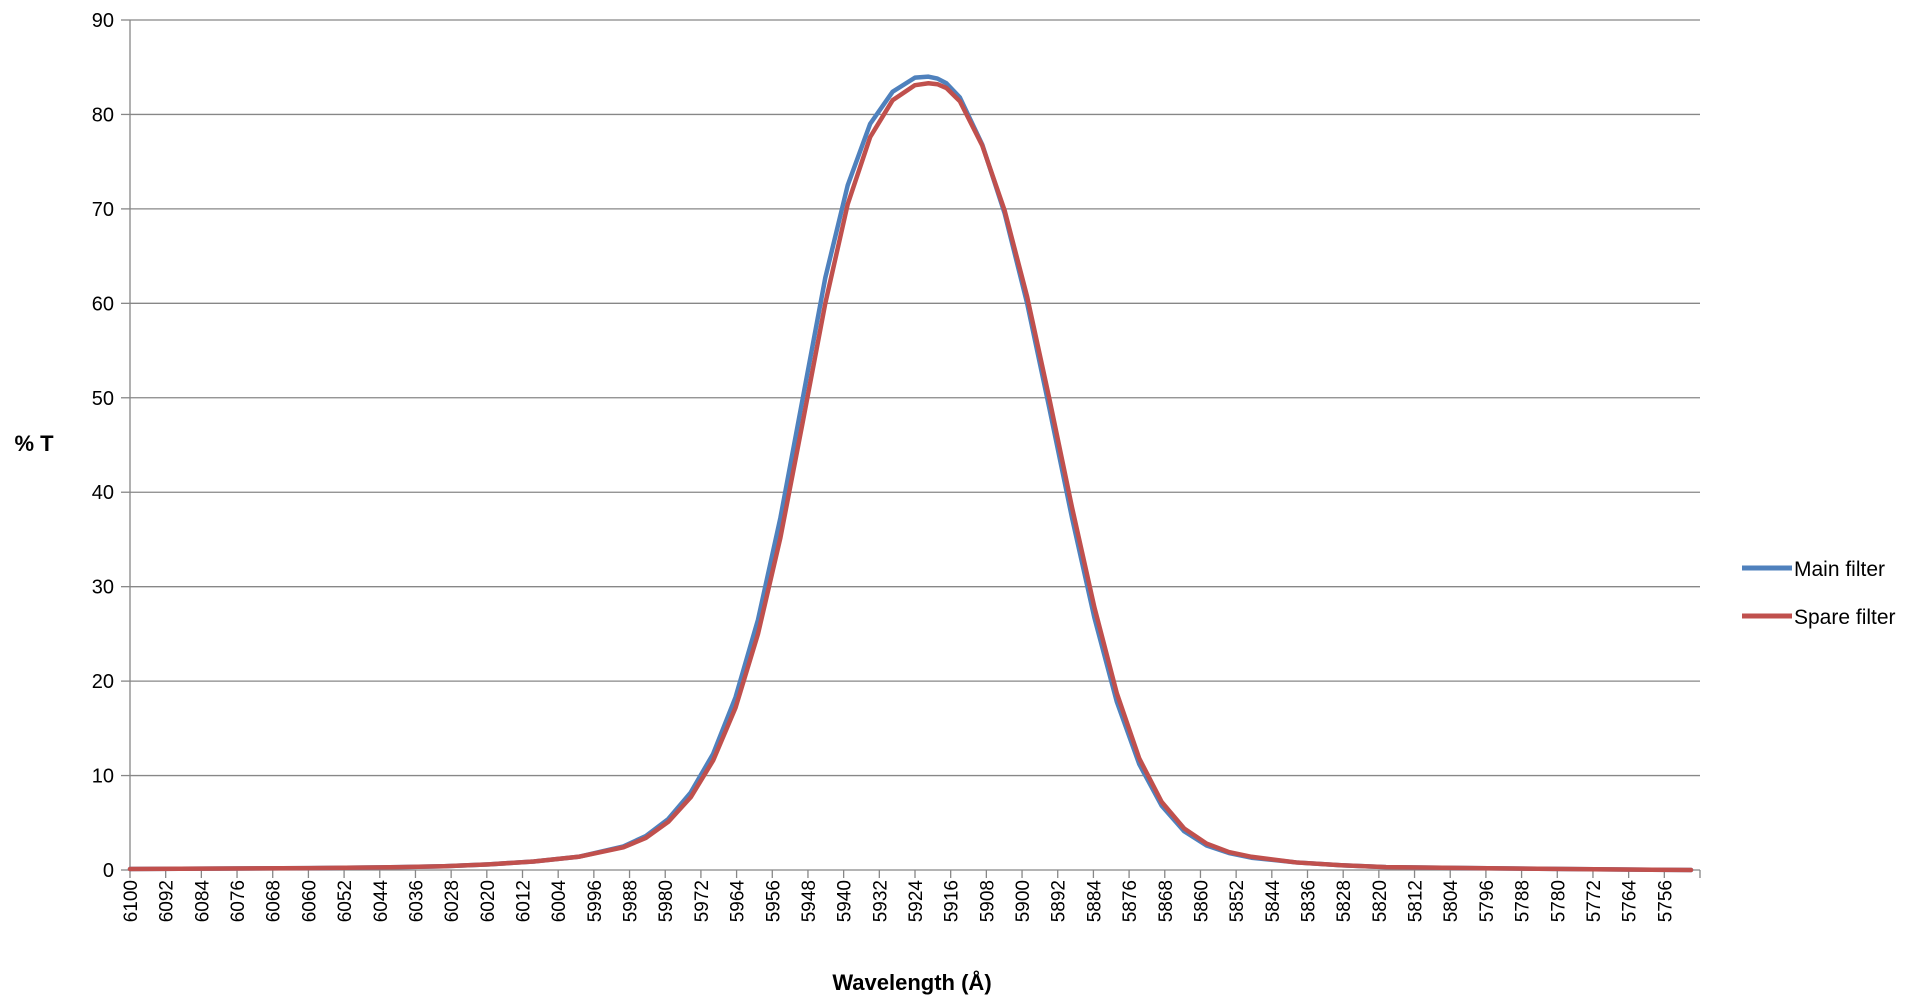 The height and width of the screenshot is (1002, 1927). Describe the element at coordinates (488, 901) in the screenshot. I see `x-tick-label: 6020` at that location.